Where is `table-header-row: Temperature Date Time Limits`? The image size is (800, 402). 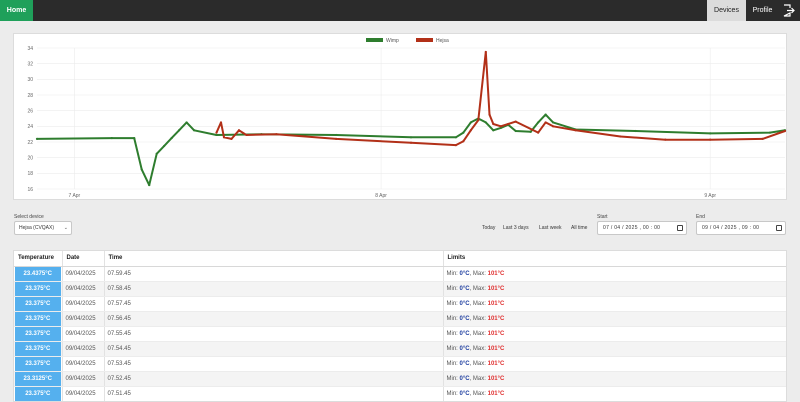 table-header-row: Temperature Date Time Limits is located at coordinates (400, 259).